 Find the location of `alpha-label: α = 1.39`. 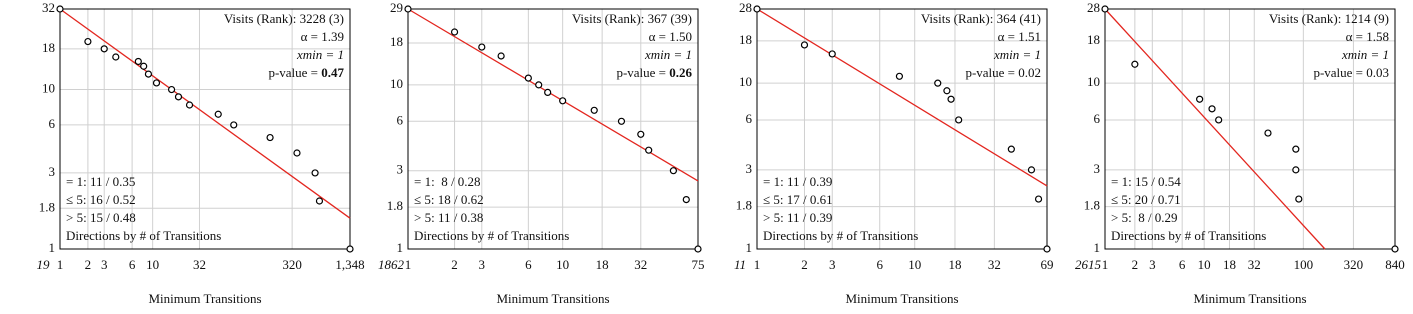

alpha-label: α = 1.39 is located at coordinates (322, 36).